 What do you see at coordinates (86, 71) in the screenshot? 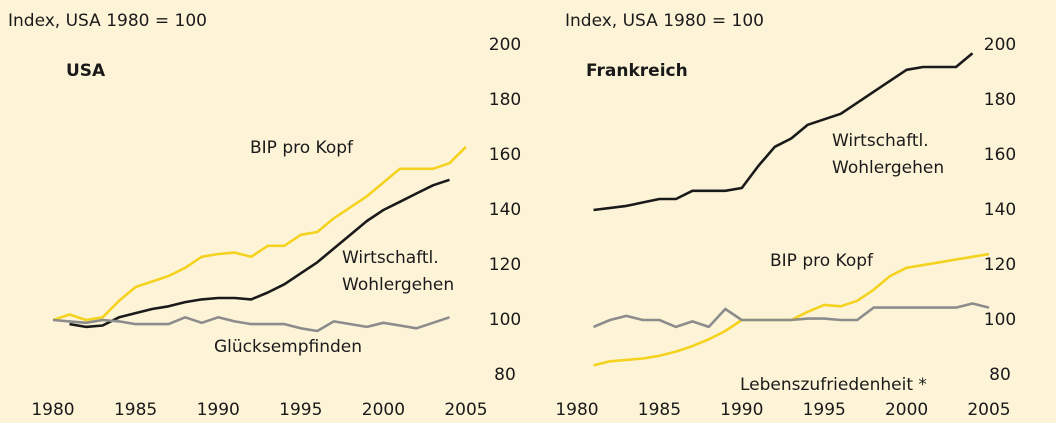
I see `panel-title: USA` at bounding box center [86, 71].